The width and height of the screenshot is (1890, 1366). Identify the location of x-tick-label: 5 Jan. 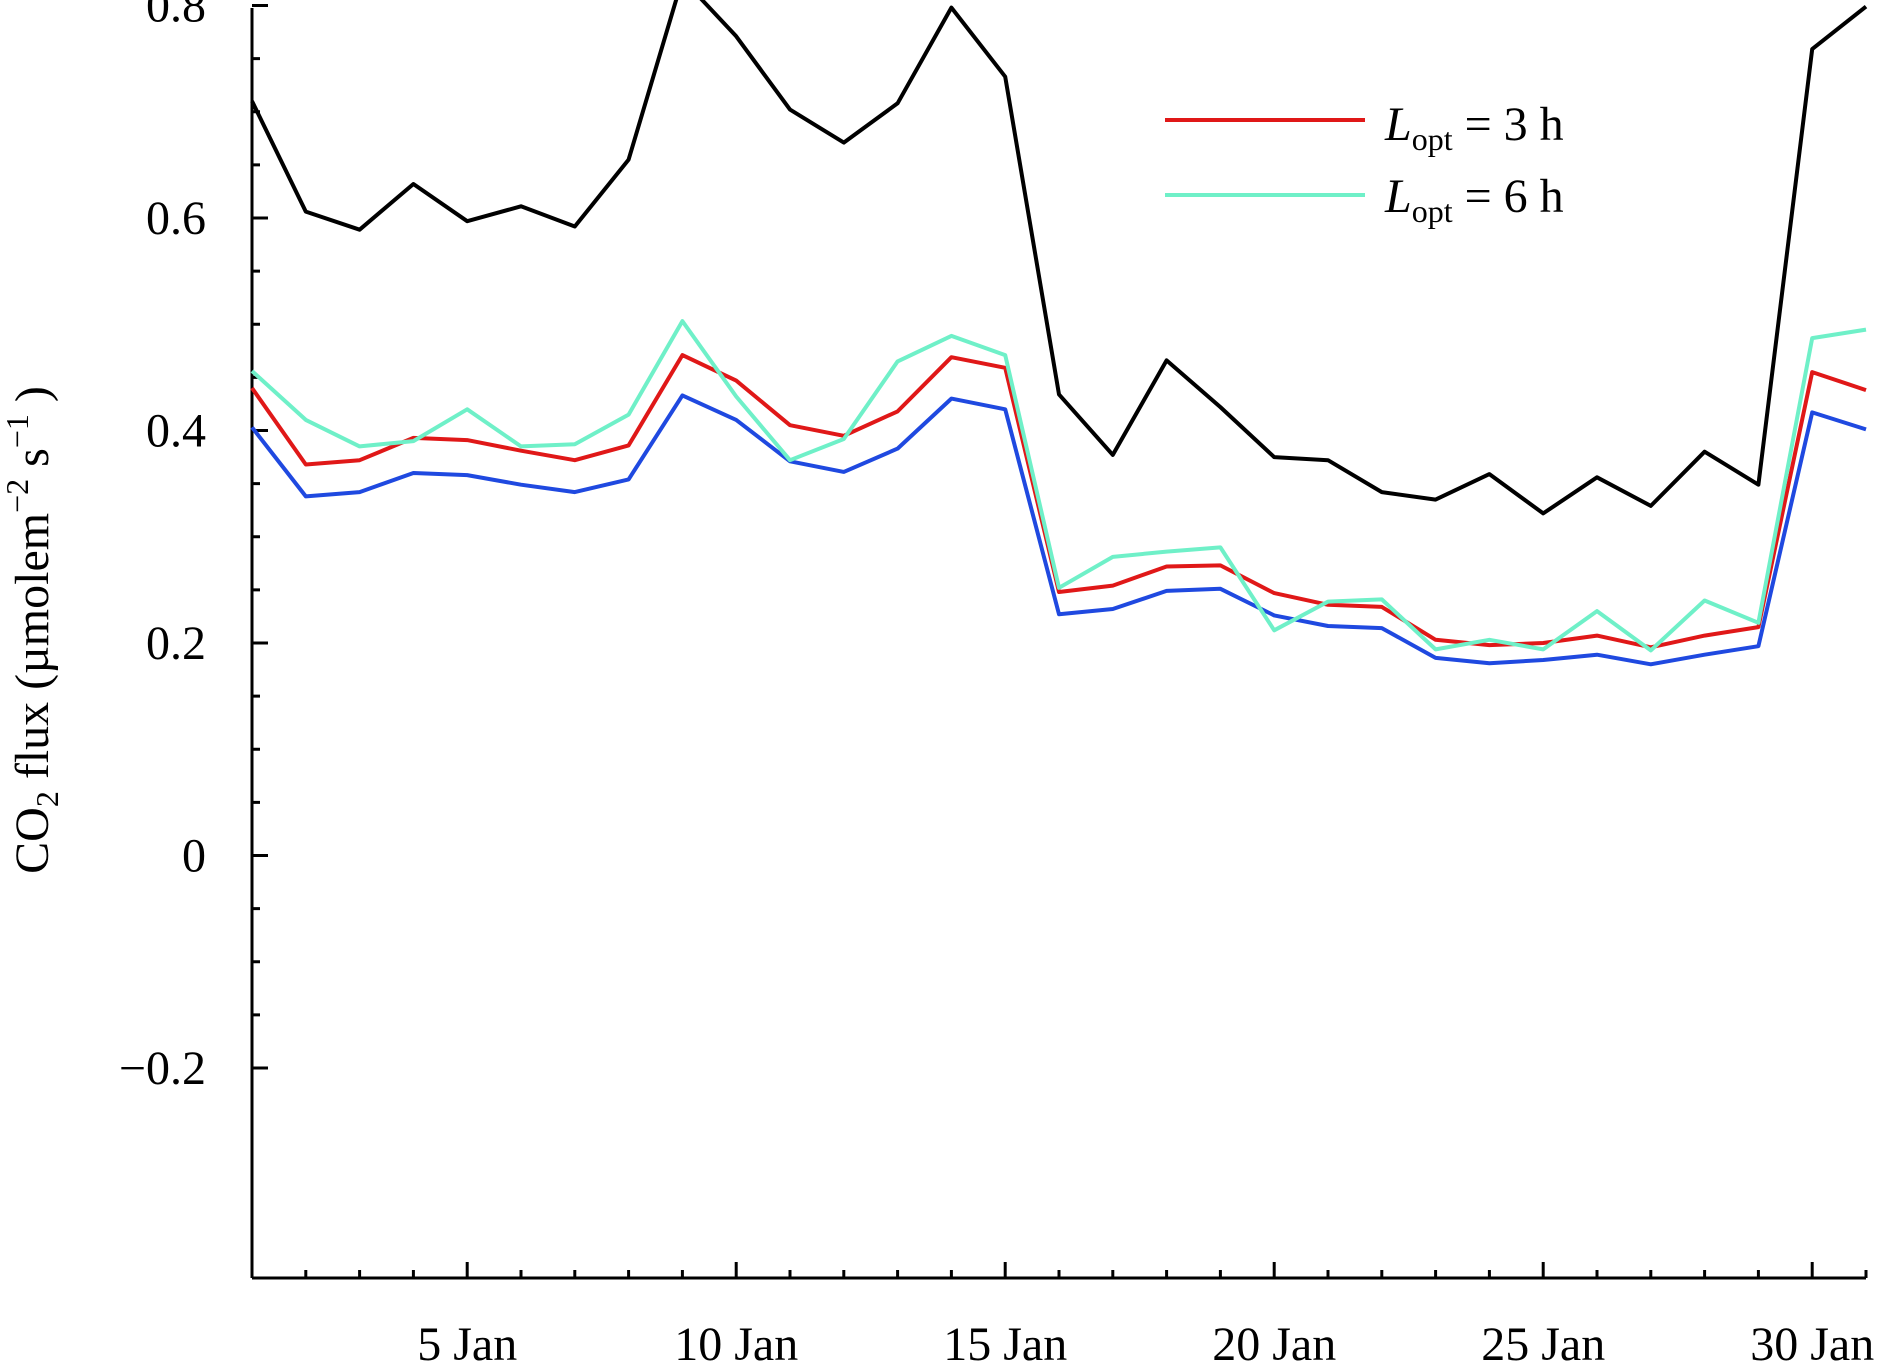
(467, 1342).